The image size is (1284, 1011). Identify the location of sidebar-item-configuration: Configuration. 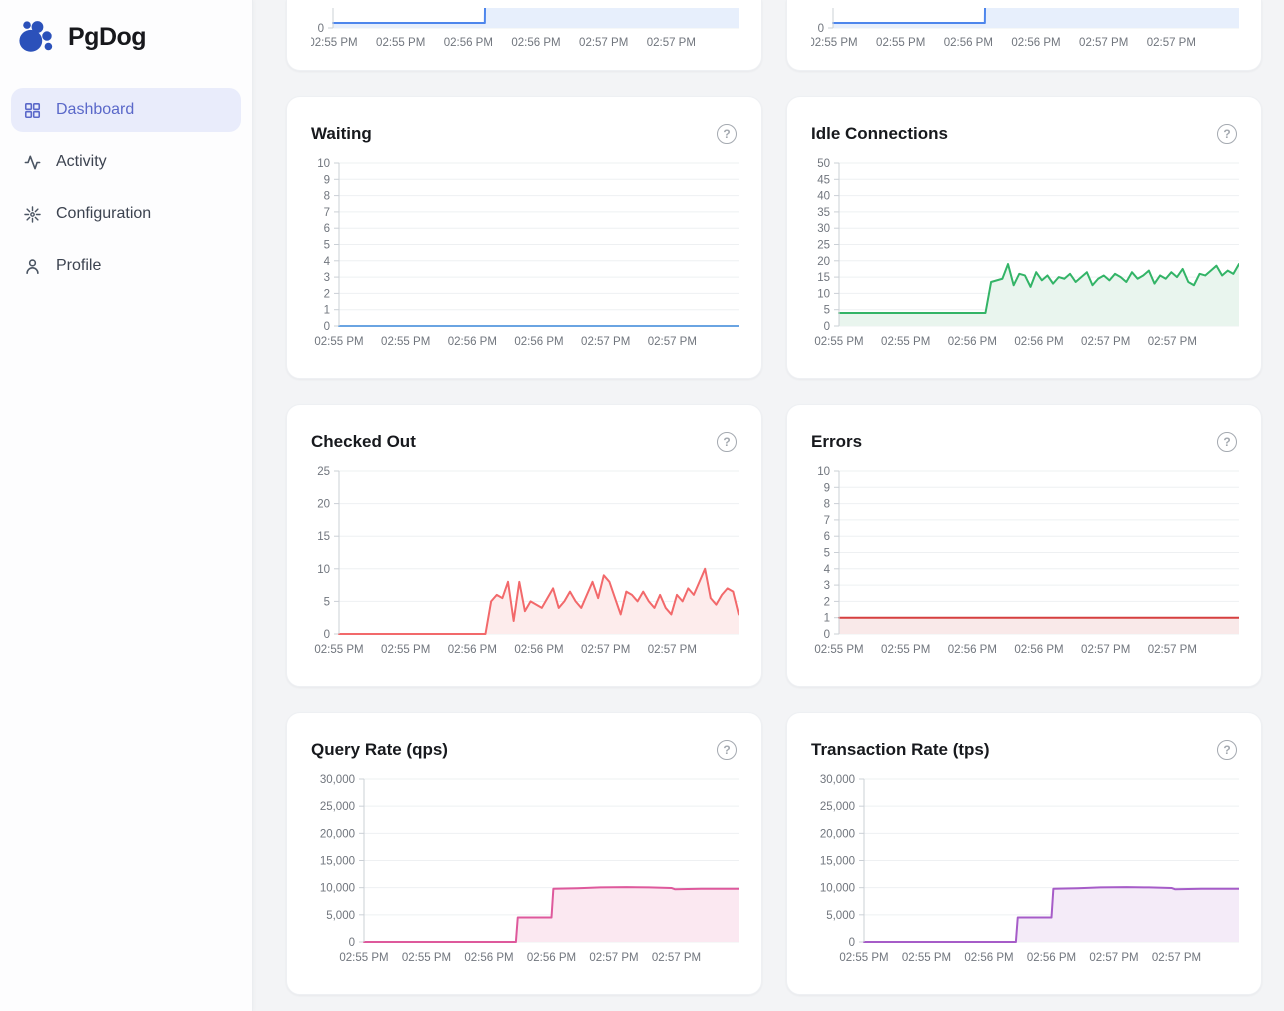
(126, 214).